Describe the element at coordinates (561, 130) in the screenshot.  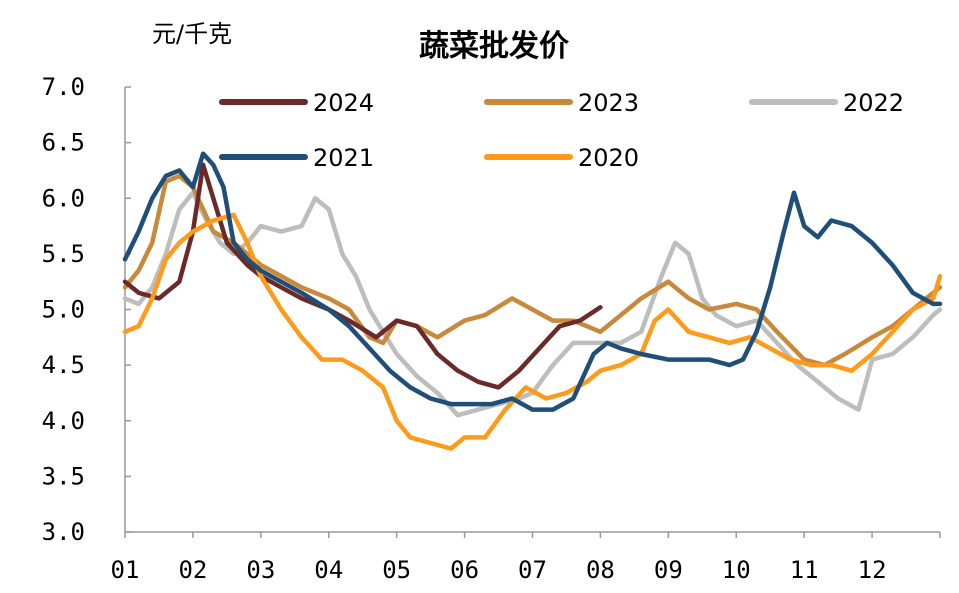
I see `legend: 2024 2023 2022 2021 2020` at that location.